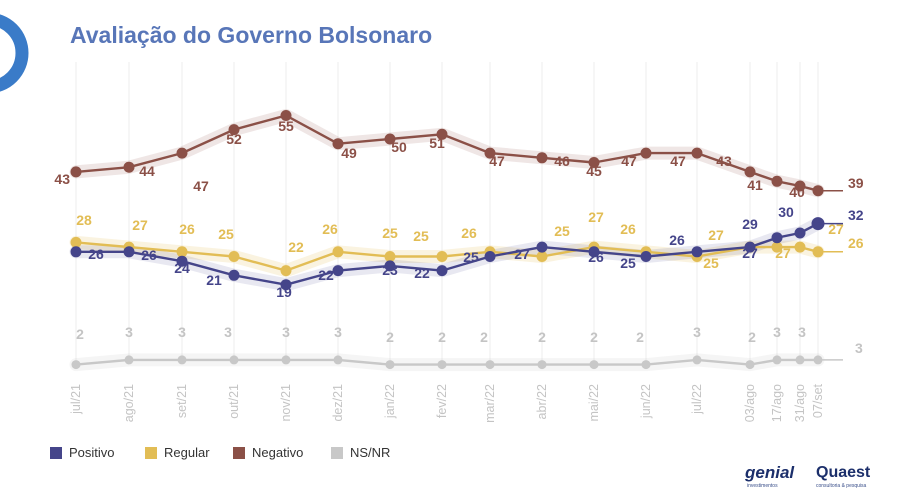 The height and width of the screenshot is (501, 900). What do you see at coordinates (149, 255) in the screenshot?
I see `data-label-pos-1: 26` at bounding box center [149, 255].